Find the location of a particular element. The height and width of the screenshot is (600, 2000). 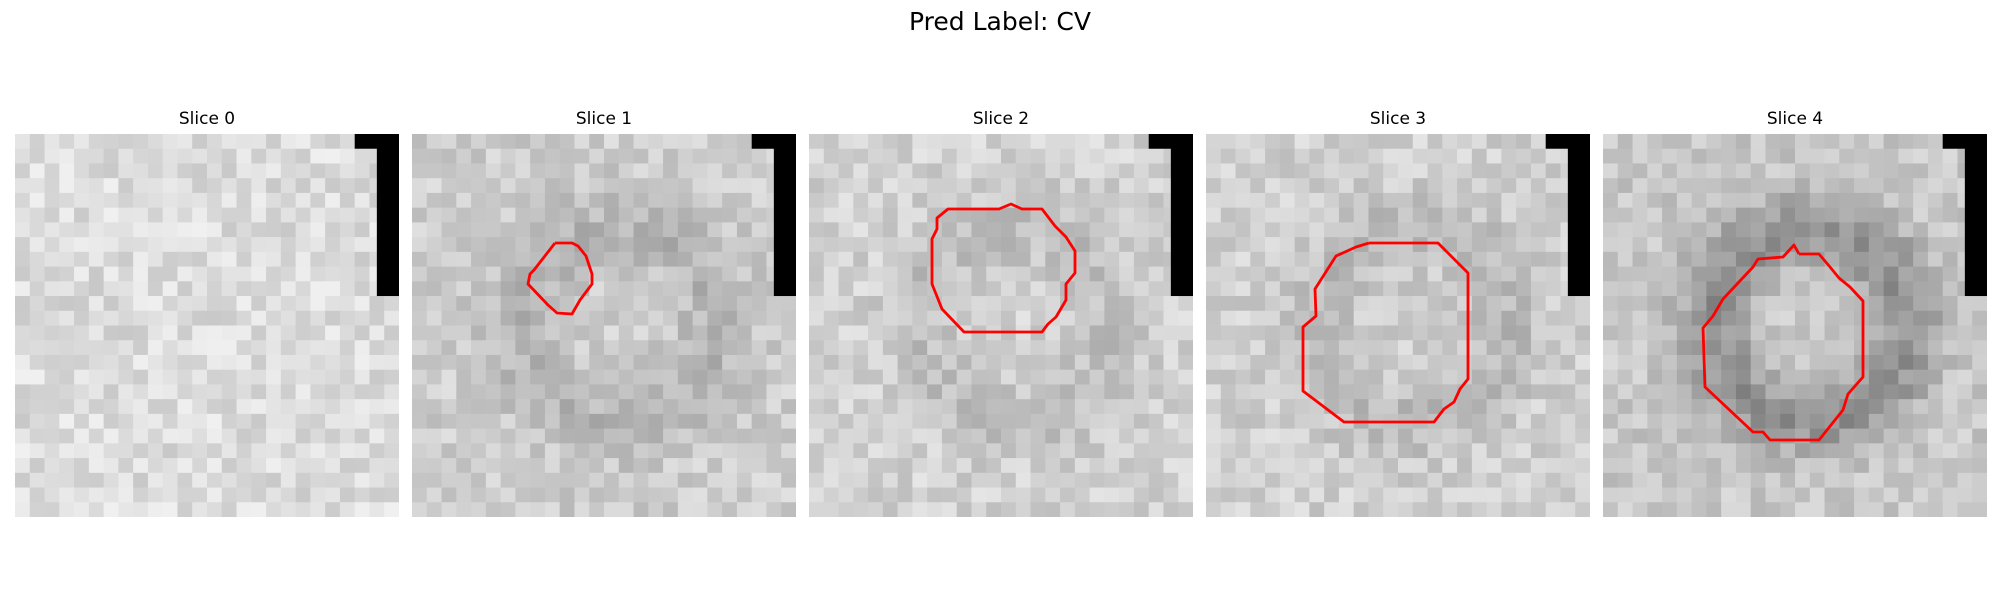

figure-title: Pred Label: CV is located at coordinates (1000, 21).